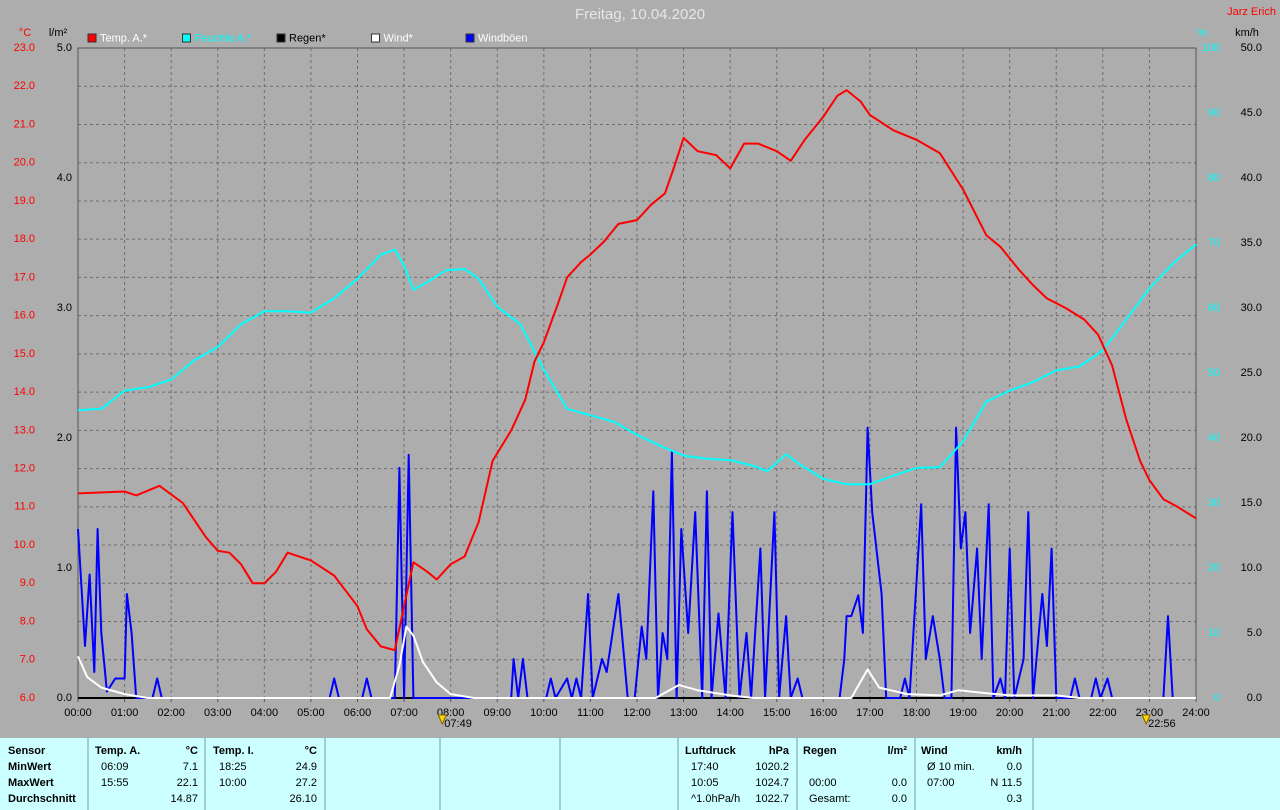 This screenshot has width=1280, height=810. Describe the element at coordinates (27, 660) in the screenshot. I see `y-tick-label: 7.0` at that location.